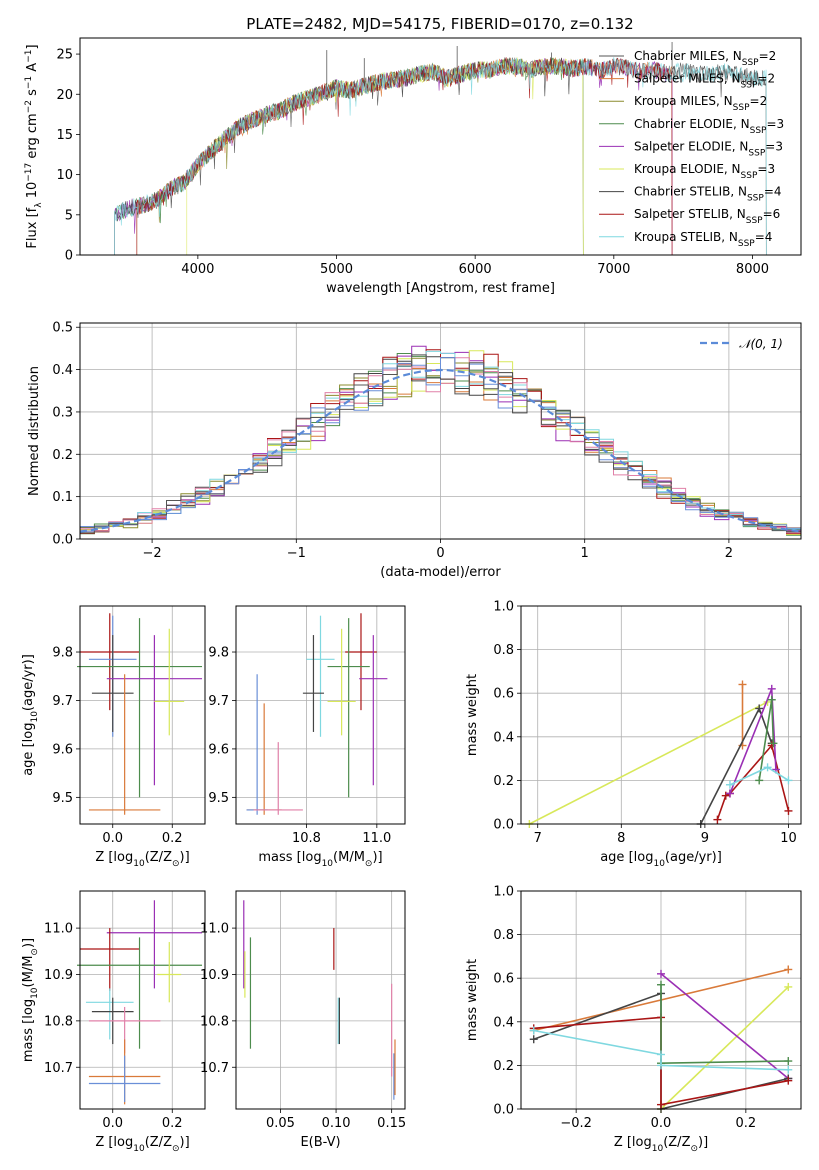  What do you see at coordinates (152, 553) in the screenshot?
I see `x-tick-label: −2` at bounding box center [152, 553].